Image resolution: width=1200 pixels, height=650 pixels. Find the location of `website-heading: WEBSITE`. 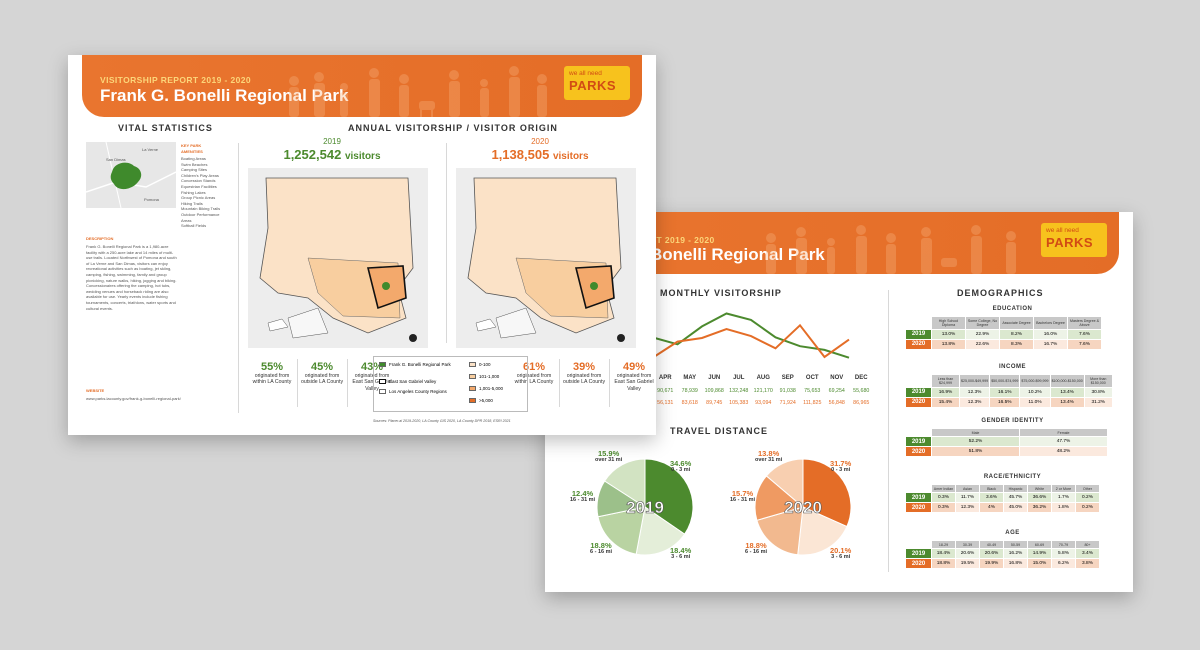

website-heading: WEBSITE is located at coordinates (95, 390).